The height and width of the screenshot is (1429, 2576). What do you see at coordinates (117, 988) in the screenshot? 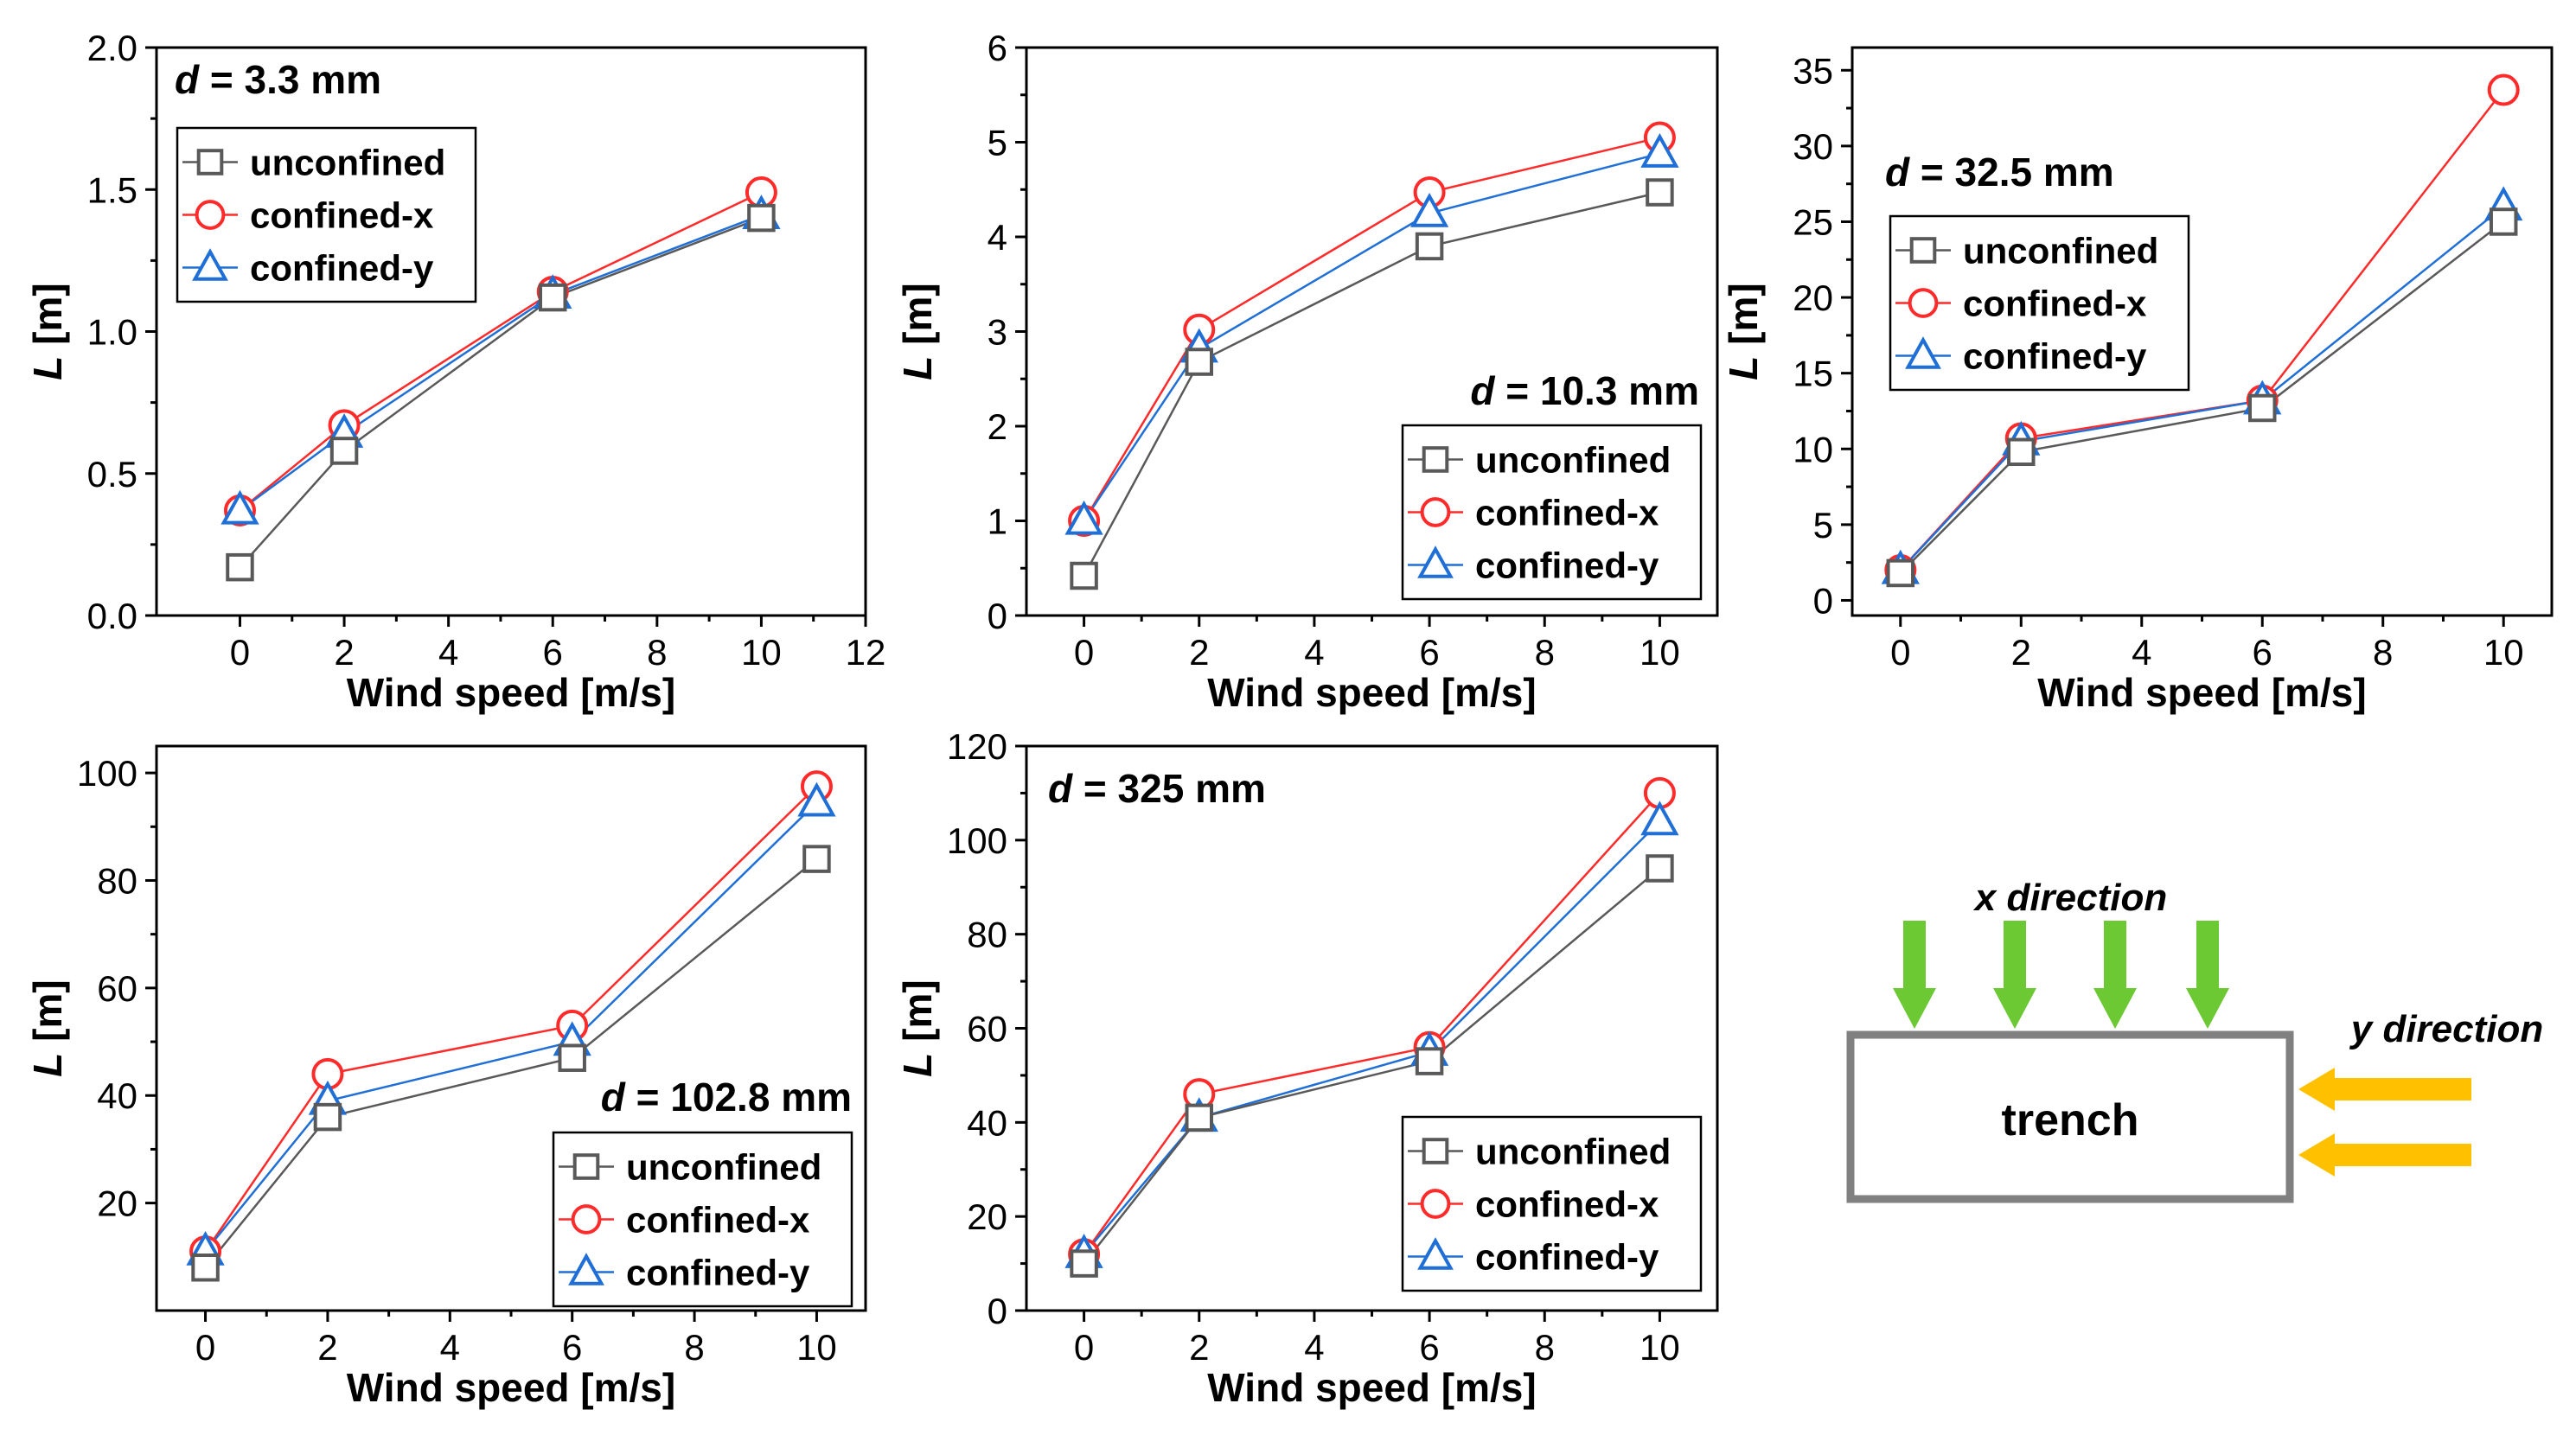
I see `y-tick-label: 60` at bounding box center [117, 988].